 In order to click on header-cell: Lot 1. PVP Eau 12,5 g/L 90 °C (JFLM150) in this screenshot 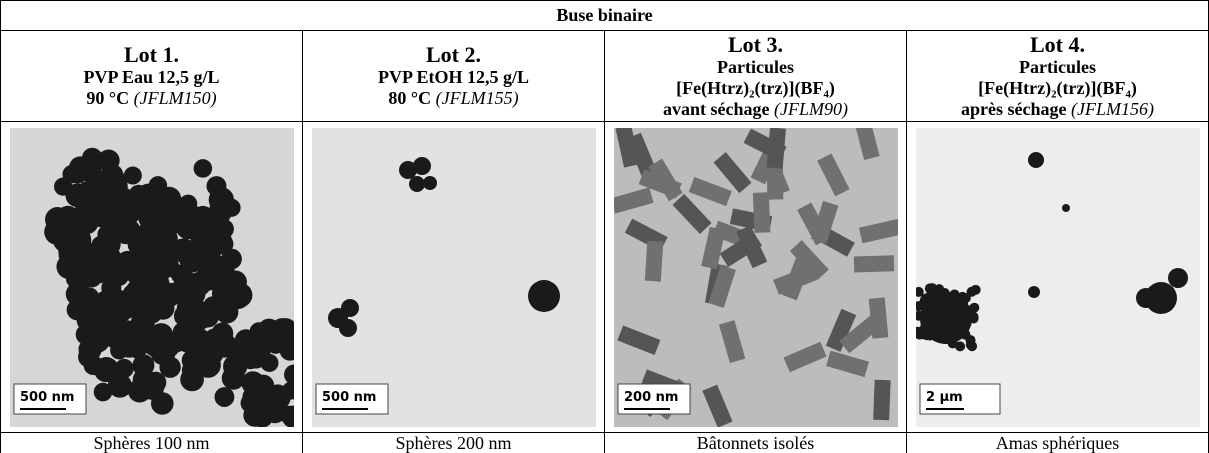, I will do `click(151, 76)`.